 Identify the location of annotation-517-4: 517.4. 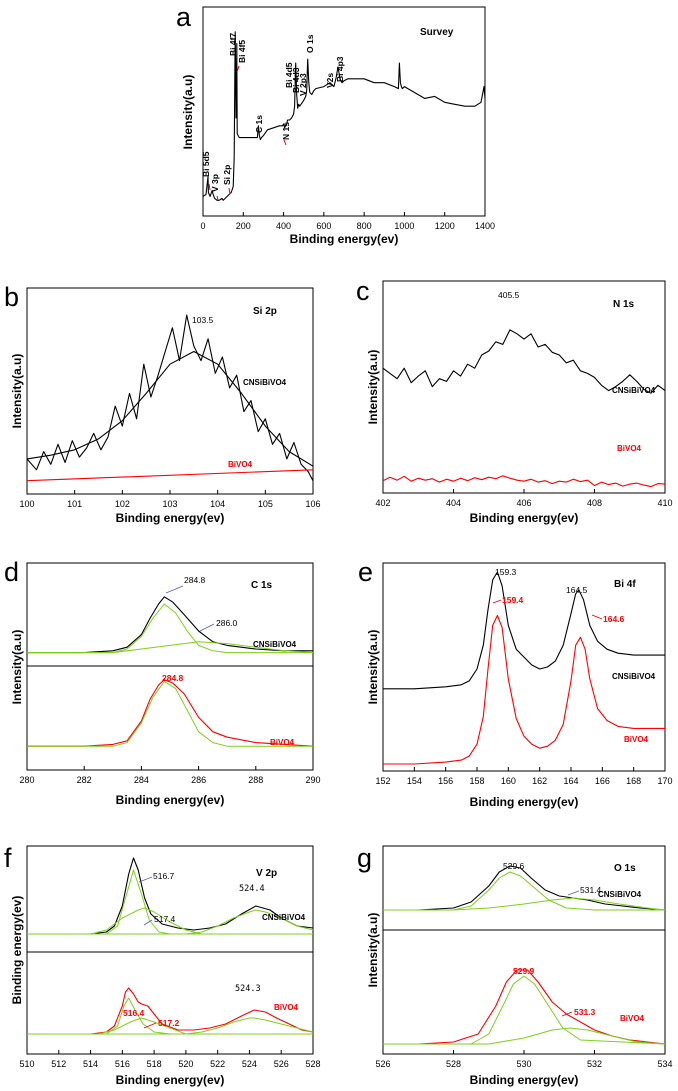
(165, 919).